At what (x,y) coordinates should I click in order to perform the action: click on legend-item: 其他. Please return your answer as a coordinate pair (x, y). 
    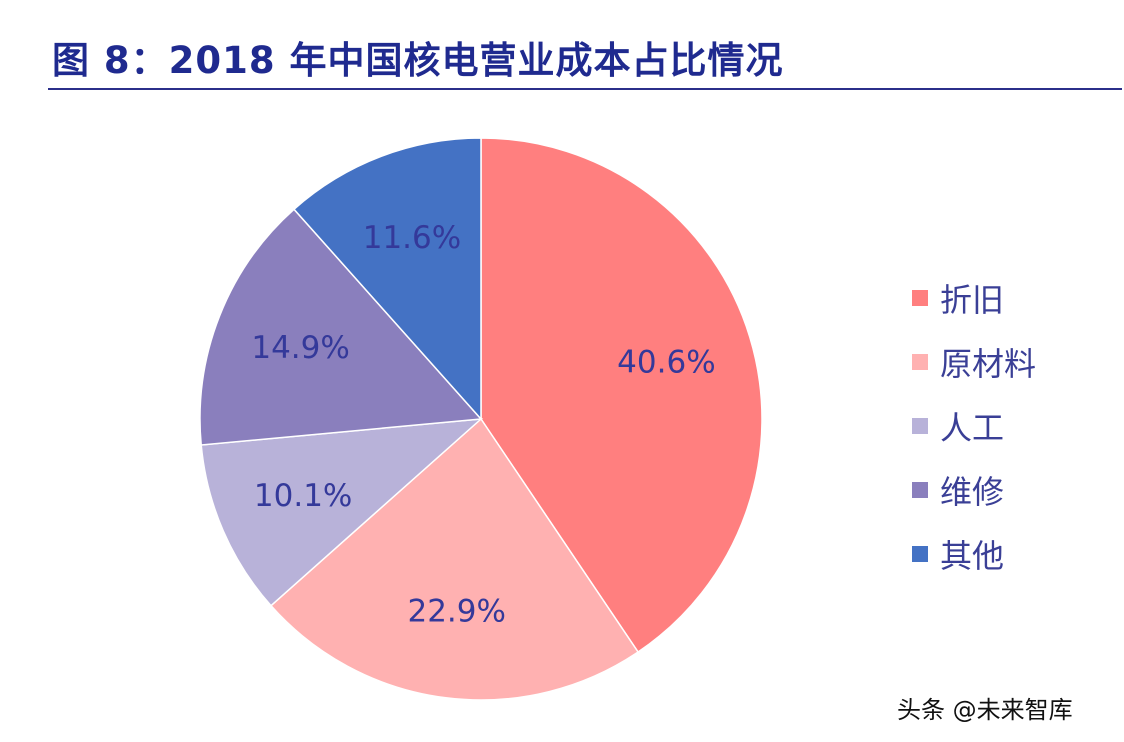
    Looking at the image, I should click on (974, 554).